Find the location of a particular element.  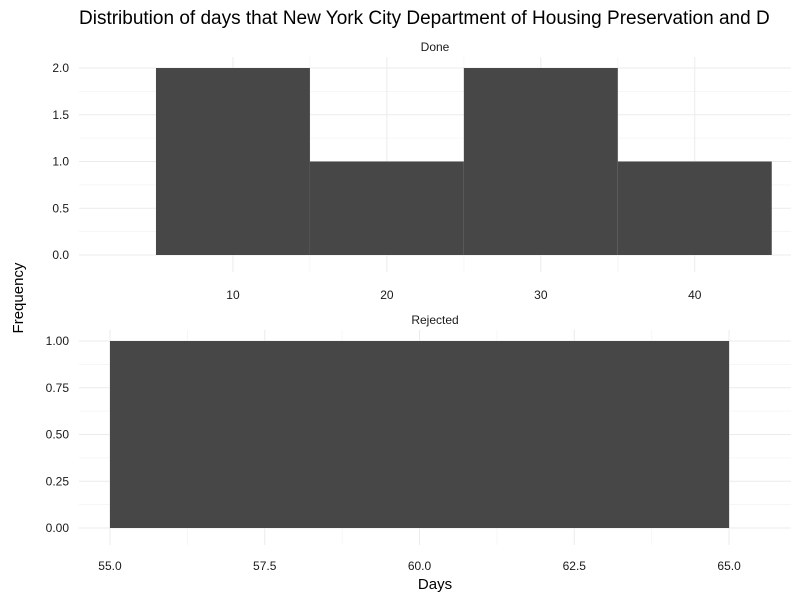

x-tick-label: 60.0 is located at coordinates (420, 566).